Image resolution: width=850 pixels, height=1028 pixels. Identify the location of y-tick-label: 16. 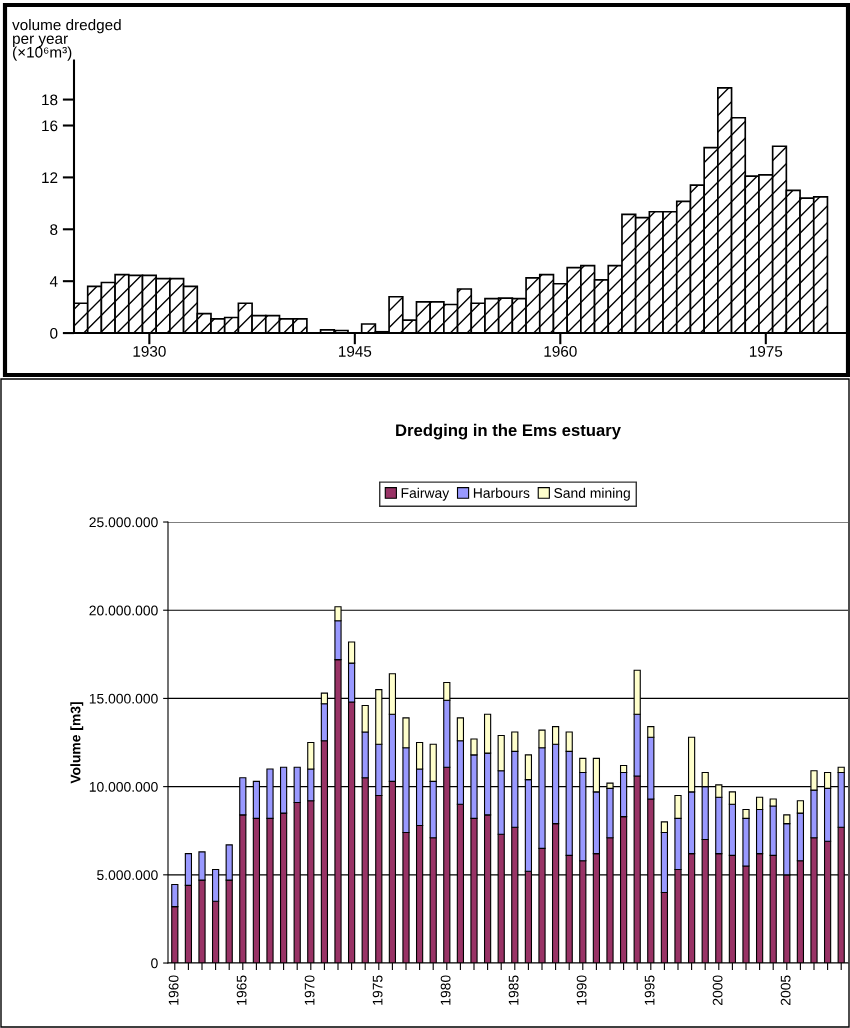
(50, 126).